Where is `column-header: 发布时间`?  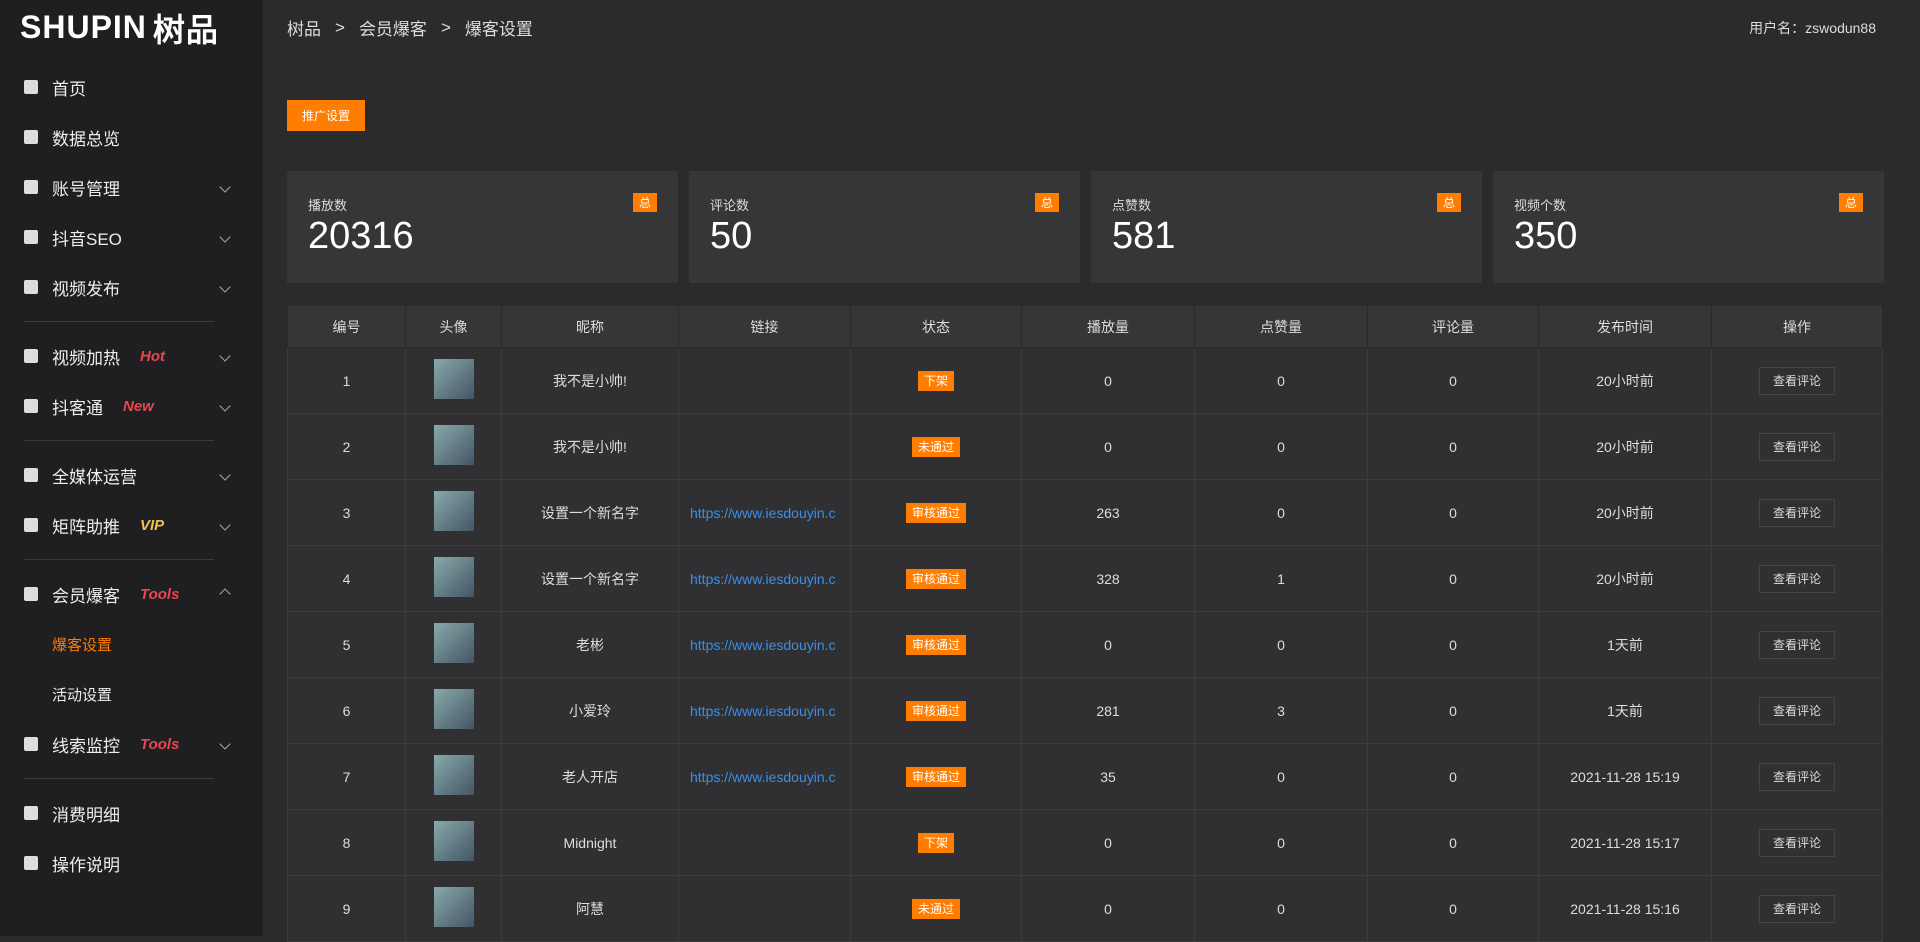 column-header: 发布时间 is located at coordinates (1625, 326).